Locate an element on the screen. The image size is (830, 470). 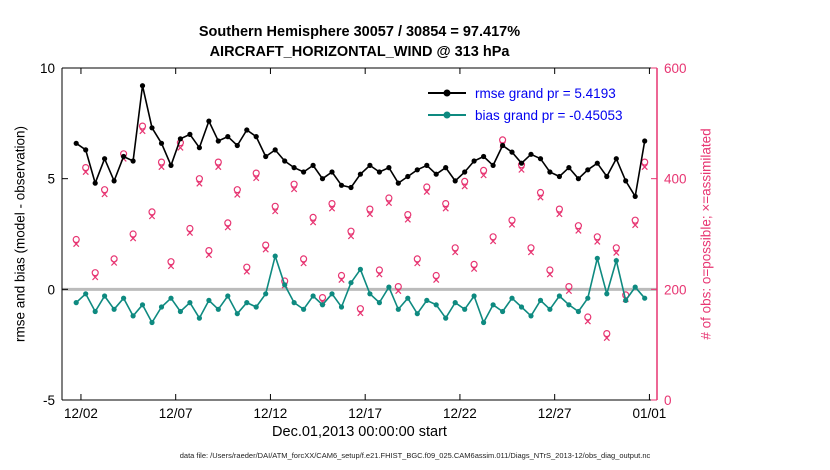
legend-item-bias: bias grand pr = -0.45053 is located at coordinates (525, 115).